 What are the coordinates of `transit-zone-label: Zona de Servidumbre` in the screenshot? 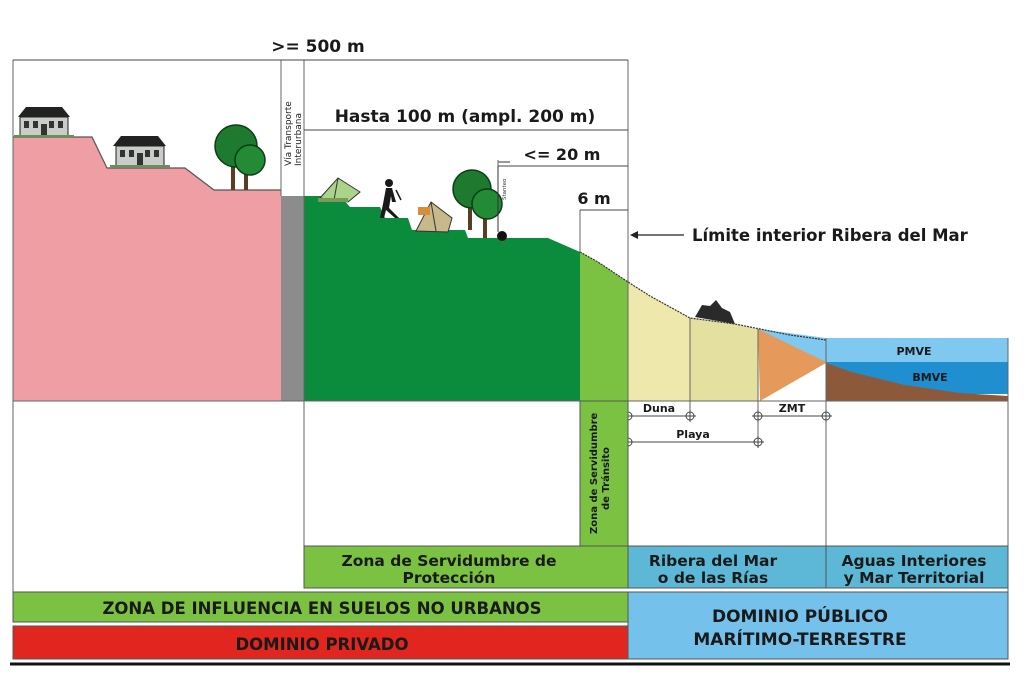 It's located at (594, 473).